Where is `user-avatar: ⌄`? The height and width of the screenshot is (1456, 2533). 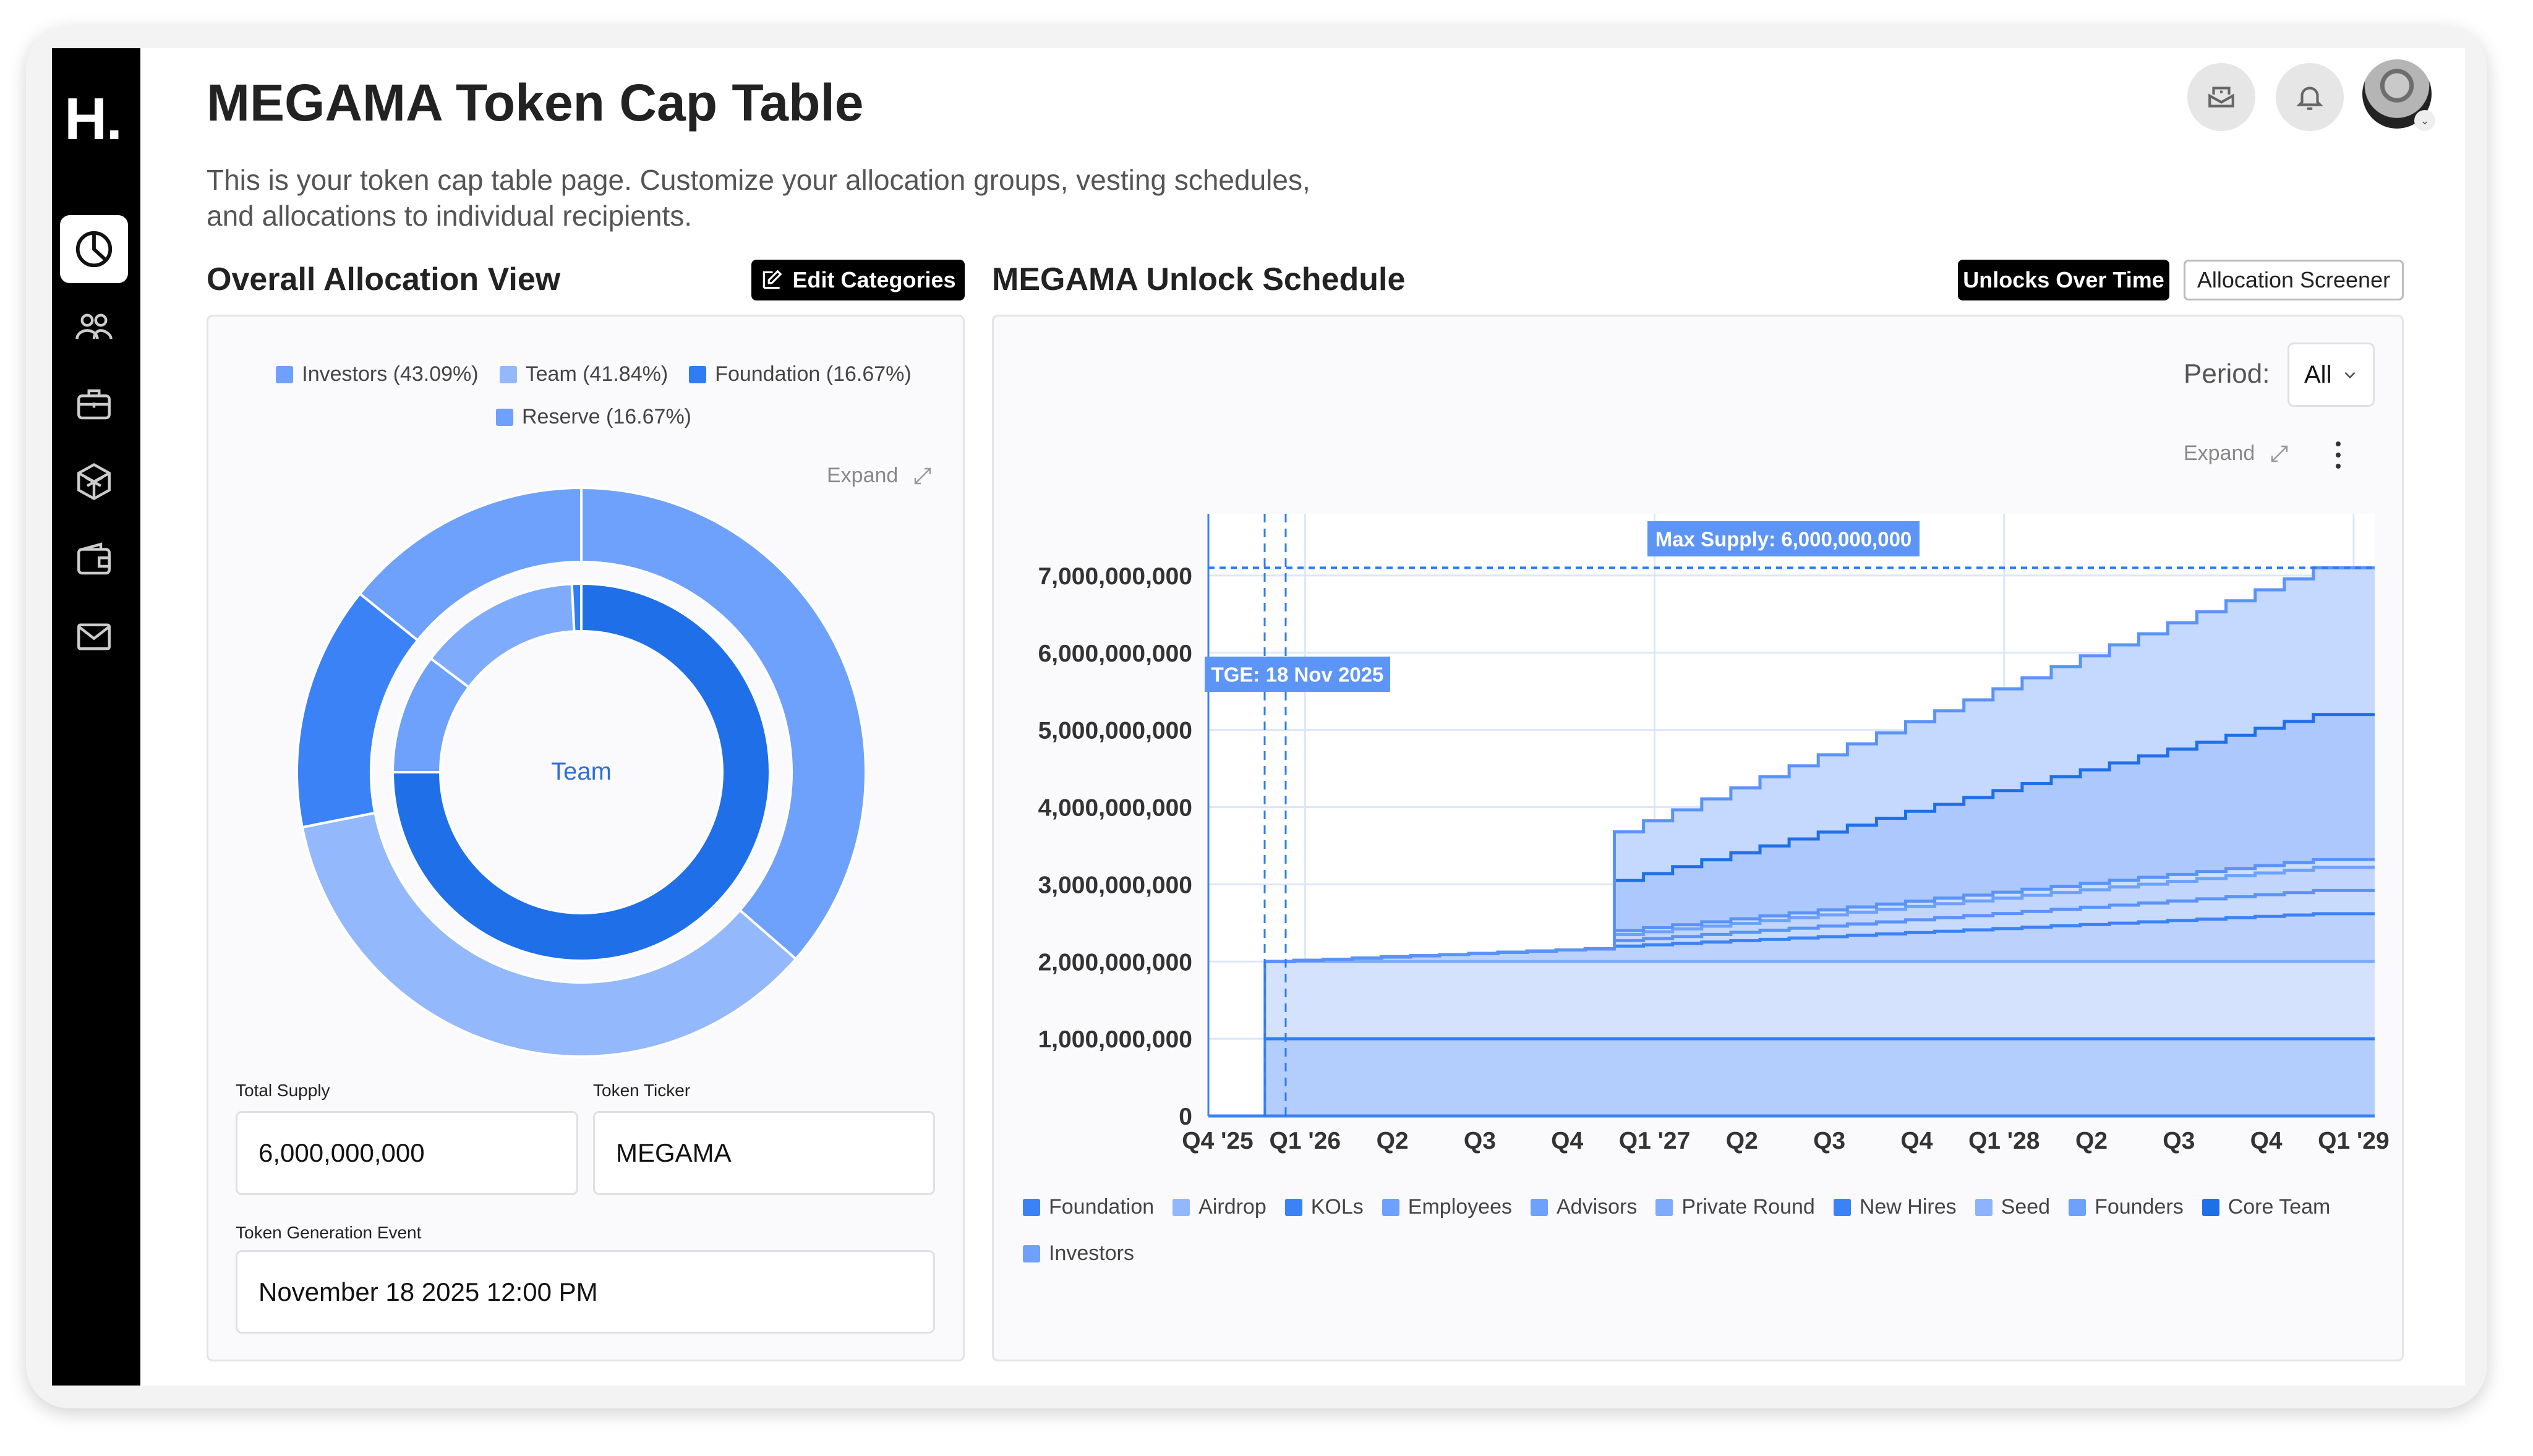
user-avatar: ⌄ is located at coordinates (2398, 95).